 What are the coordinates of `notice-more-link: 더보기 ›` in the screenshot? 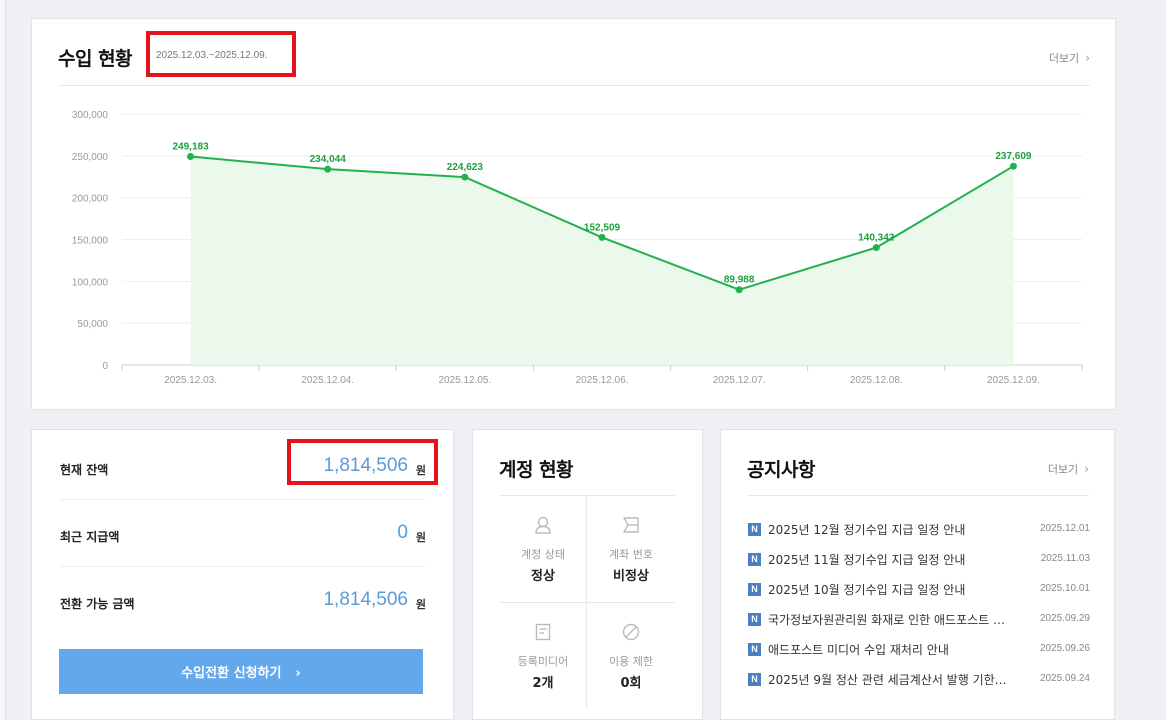 It's located at (1068, 469).